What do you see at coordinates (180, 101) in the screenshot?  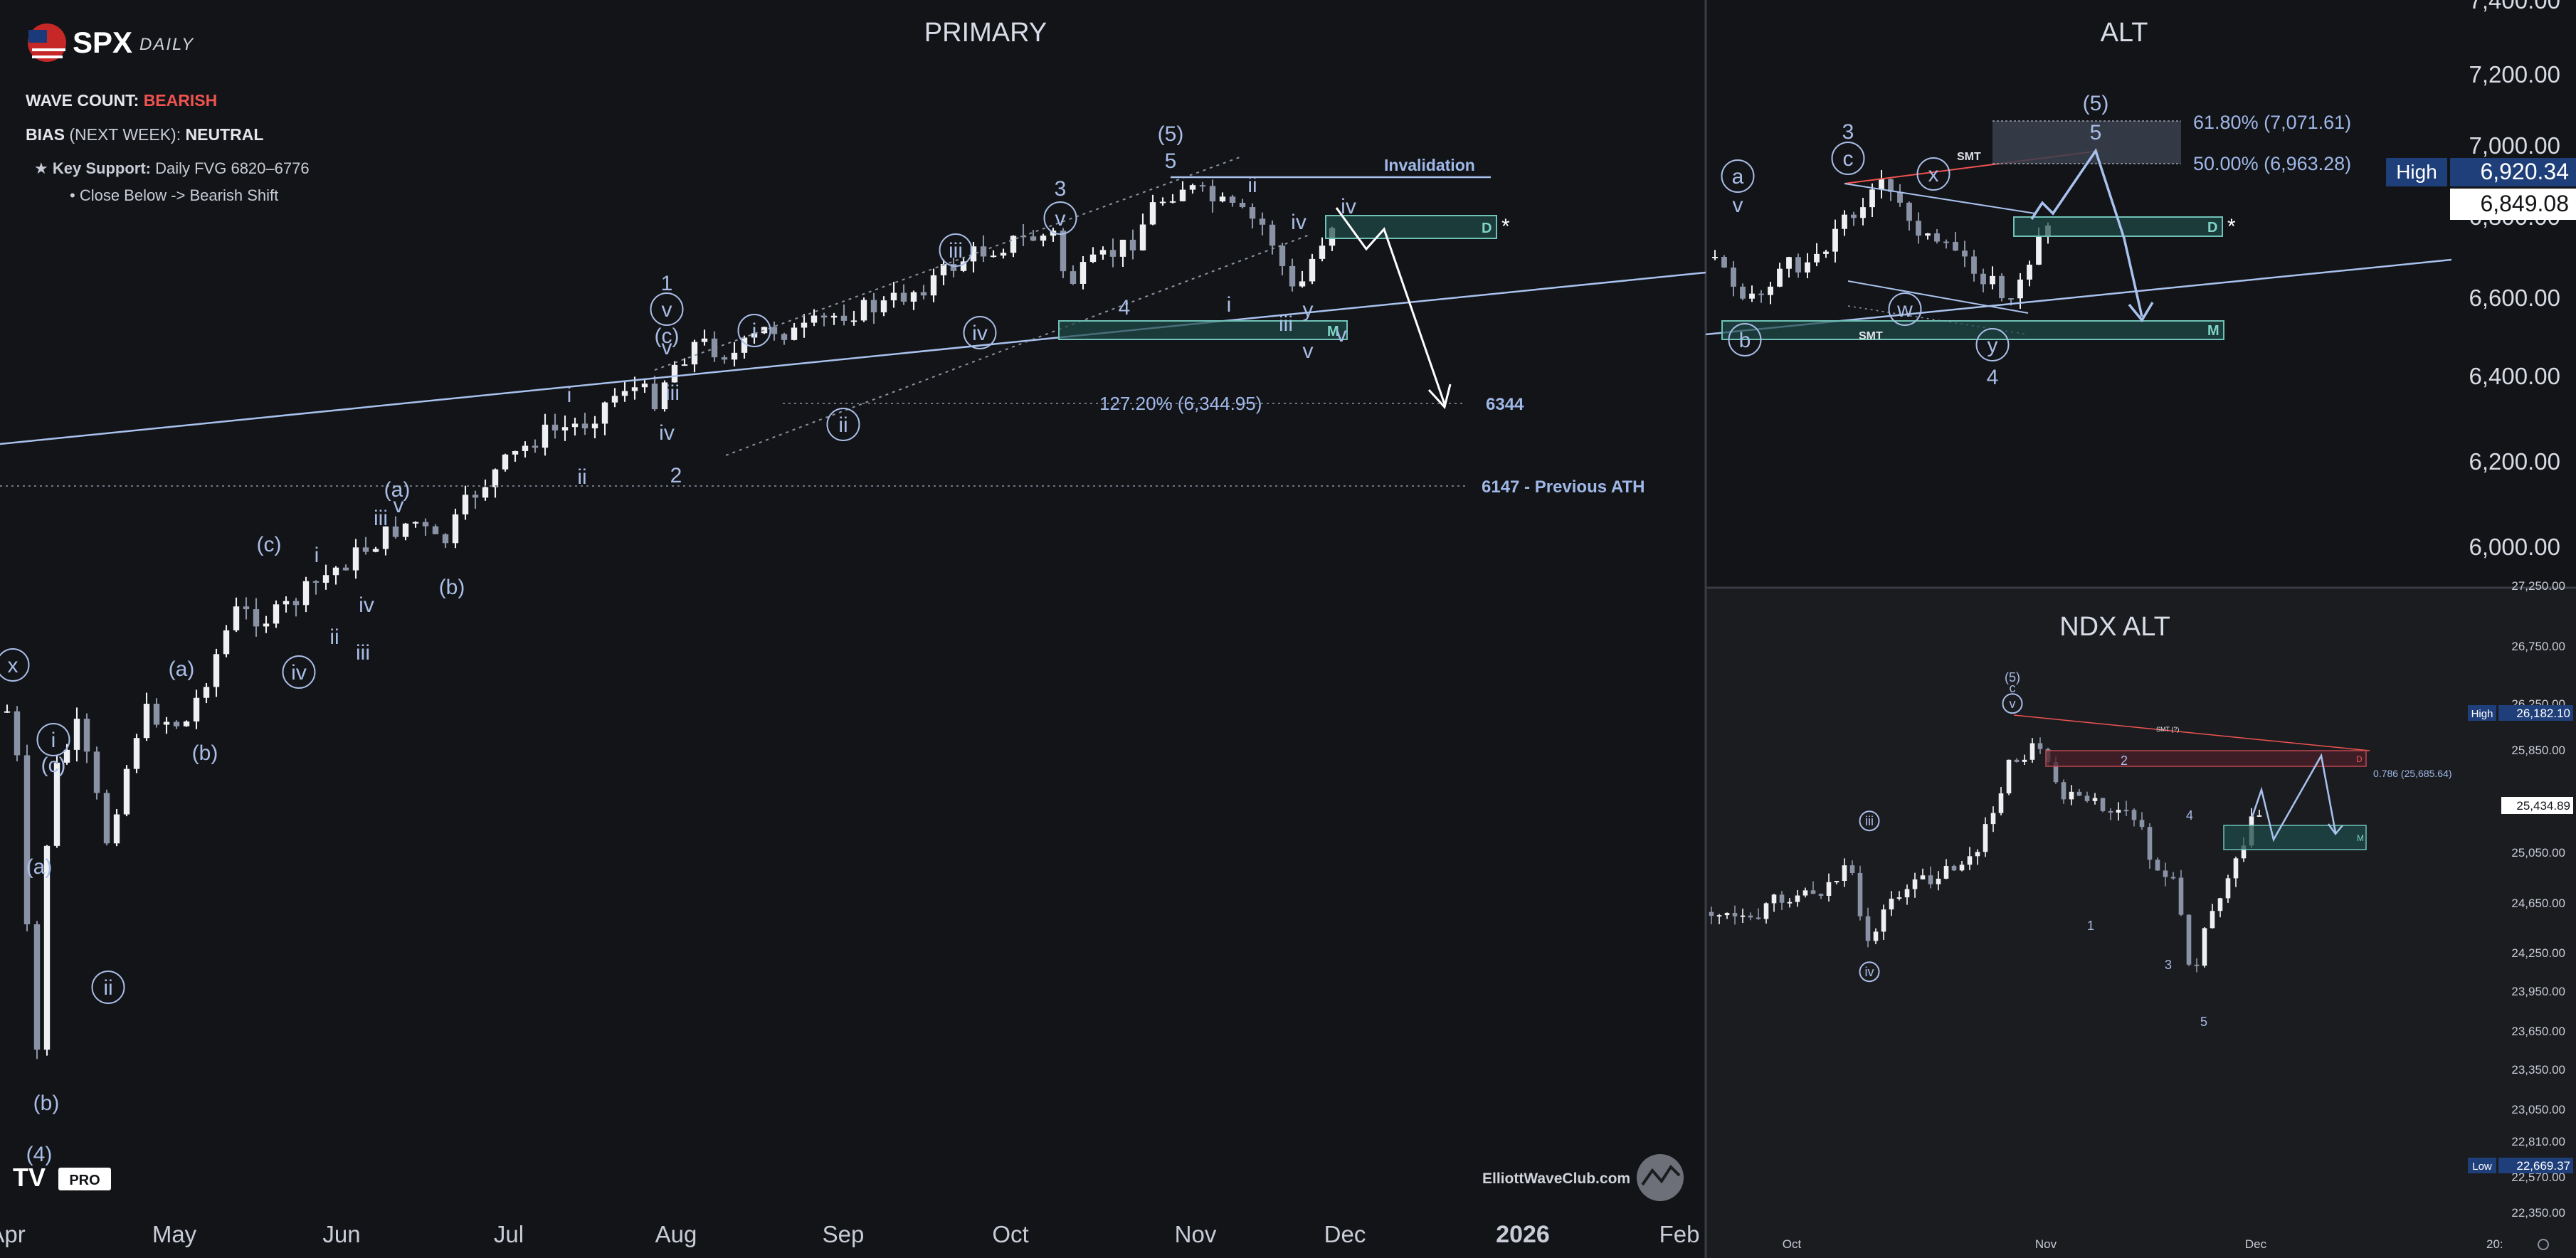 I see `wave-count-value: BEARISH` at bounding box center [180, 101].